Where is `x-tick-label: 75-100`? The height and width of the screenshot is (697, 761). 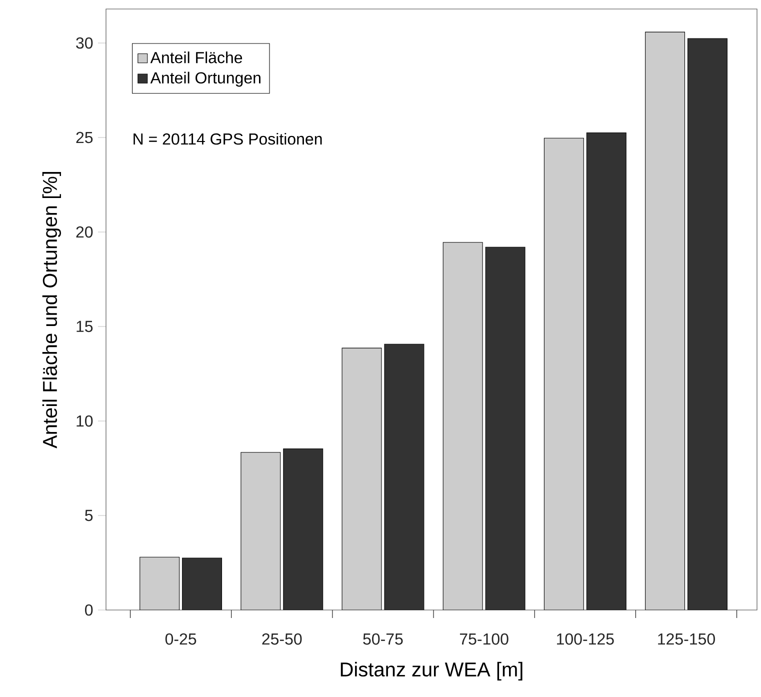 x-tick-label: 75-100 is located at coordinates (484, 639).